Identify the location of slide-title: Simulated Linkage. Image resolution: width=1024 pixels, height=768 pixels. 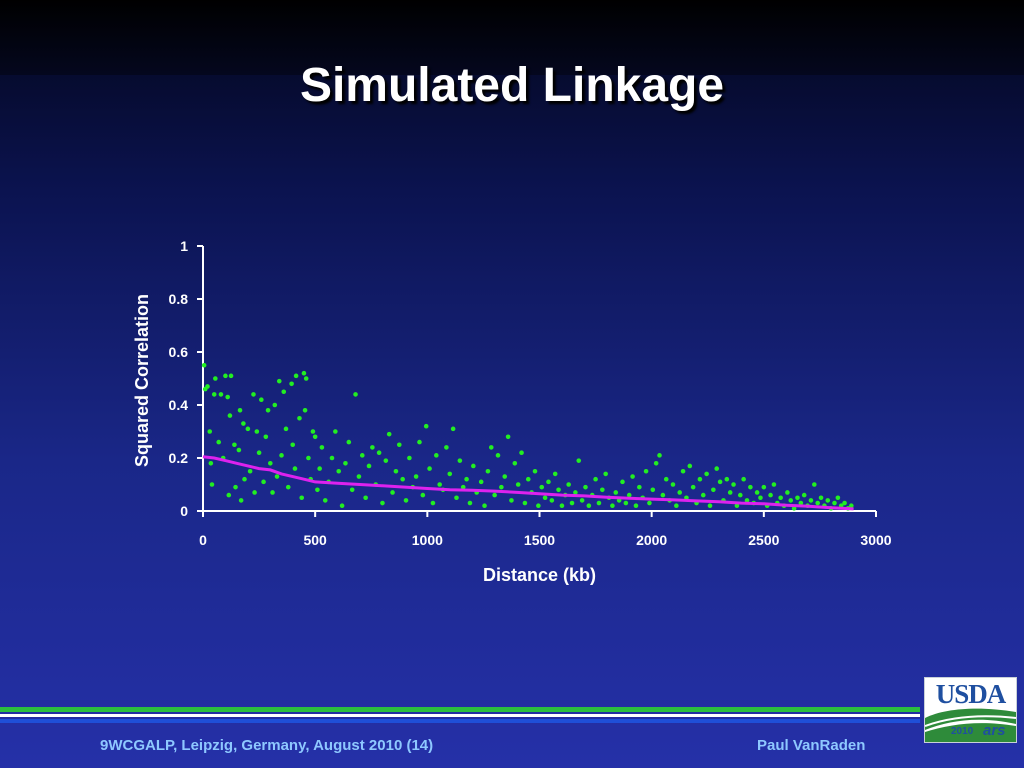
(512, 85).